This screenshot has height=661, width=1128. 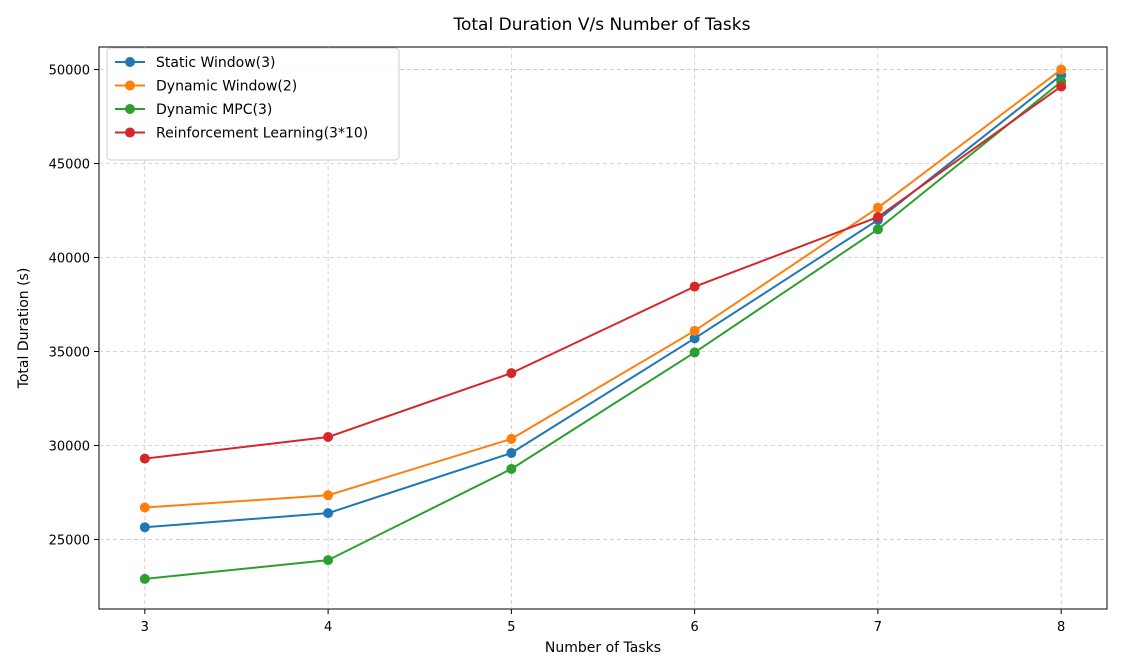 I want to click on x-axis: 3 4 5 6 7 8, so click(x=603, y=622).